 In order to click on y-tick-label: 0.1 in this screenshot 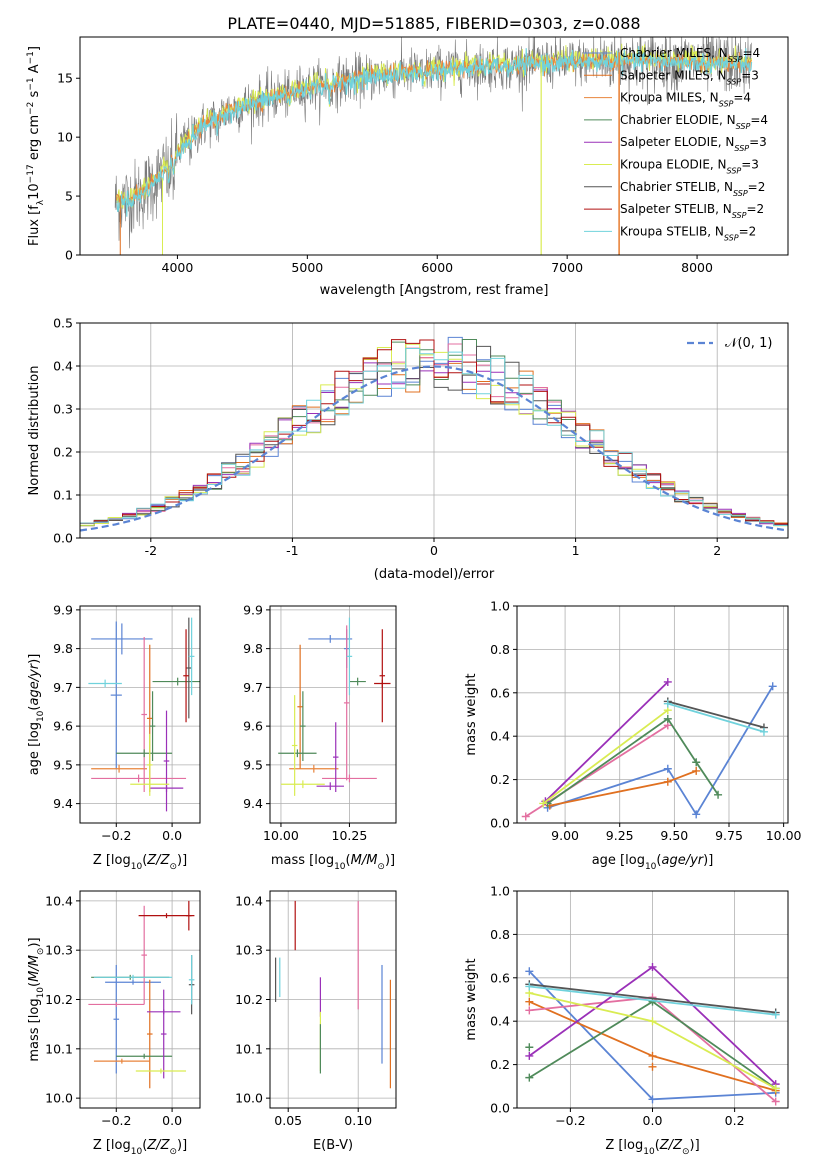, I will do `click(63, 495)`.